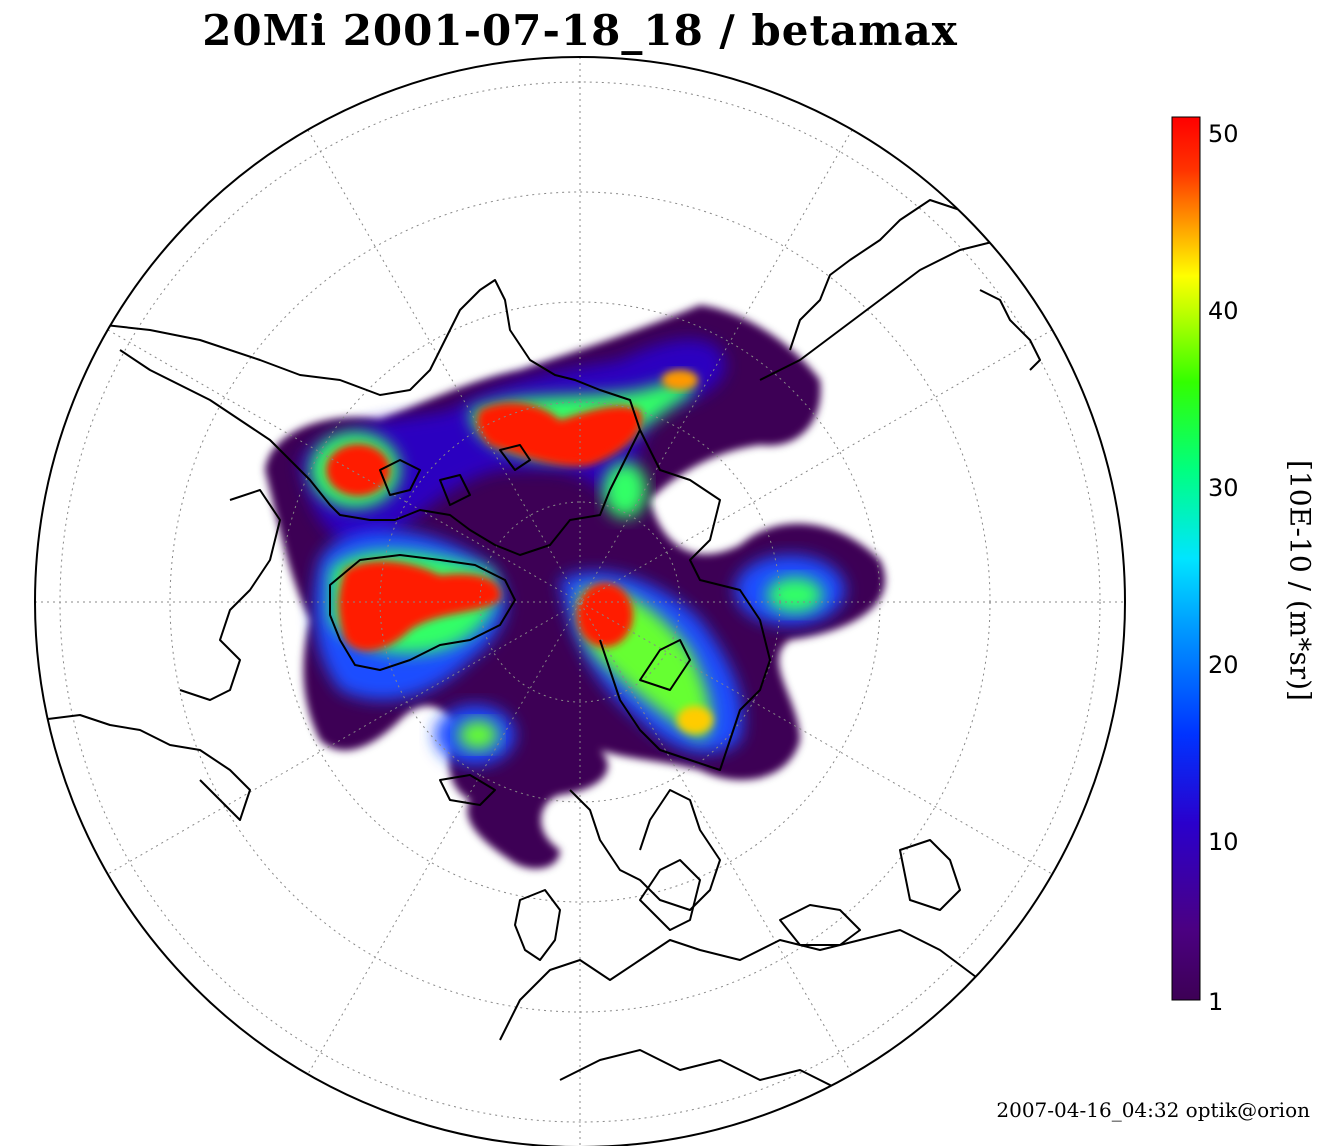  Describe the element at coordinates (645, 850) in the screenshot. I see `coastline-scandinavia` at that location.